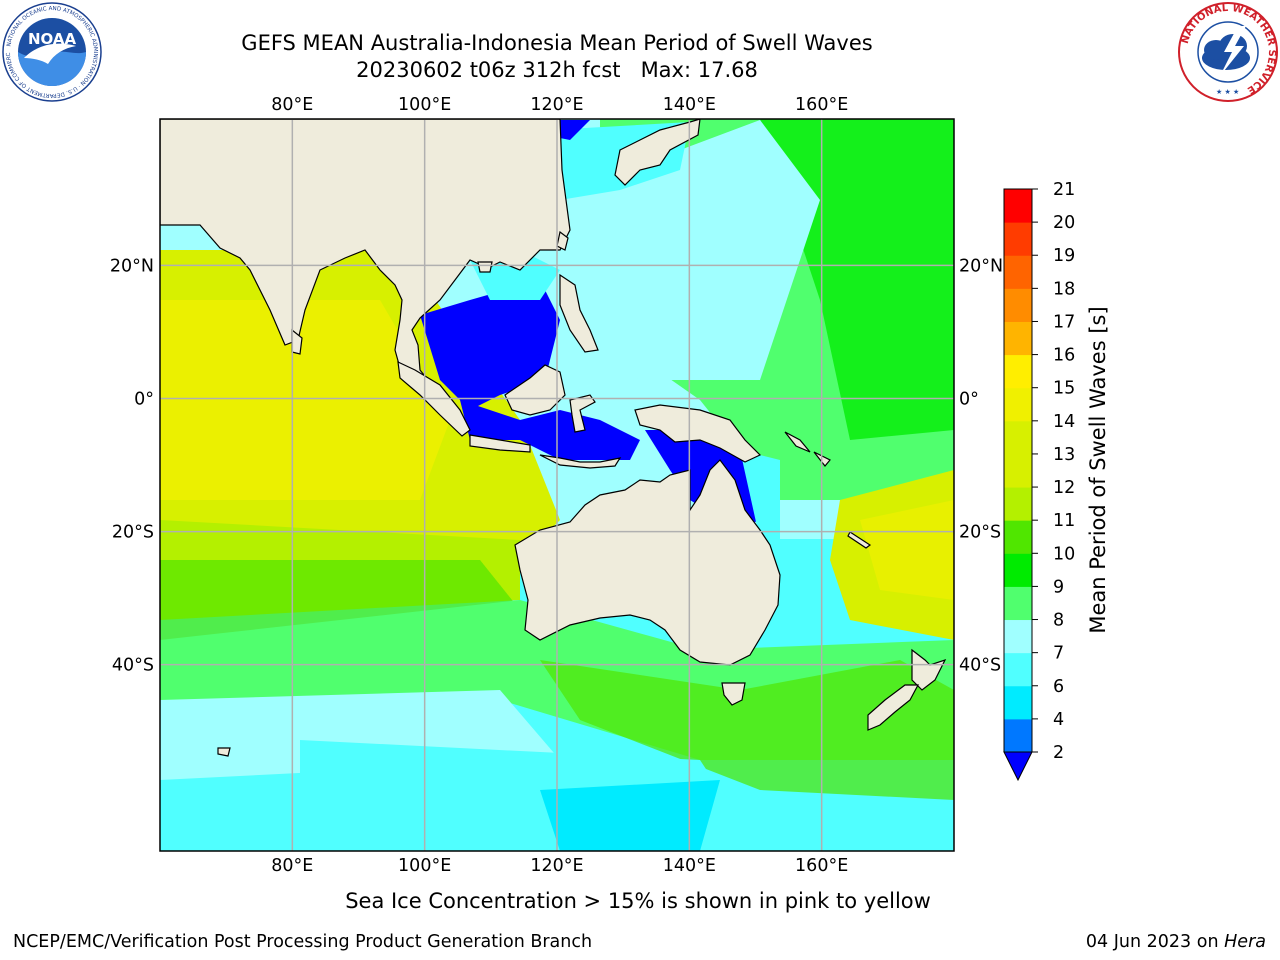  Describe the element at coordinates (1058, 587) in the screenshot. I see `colorbar-tick-label: 9` at that location.